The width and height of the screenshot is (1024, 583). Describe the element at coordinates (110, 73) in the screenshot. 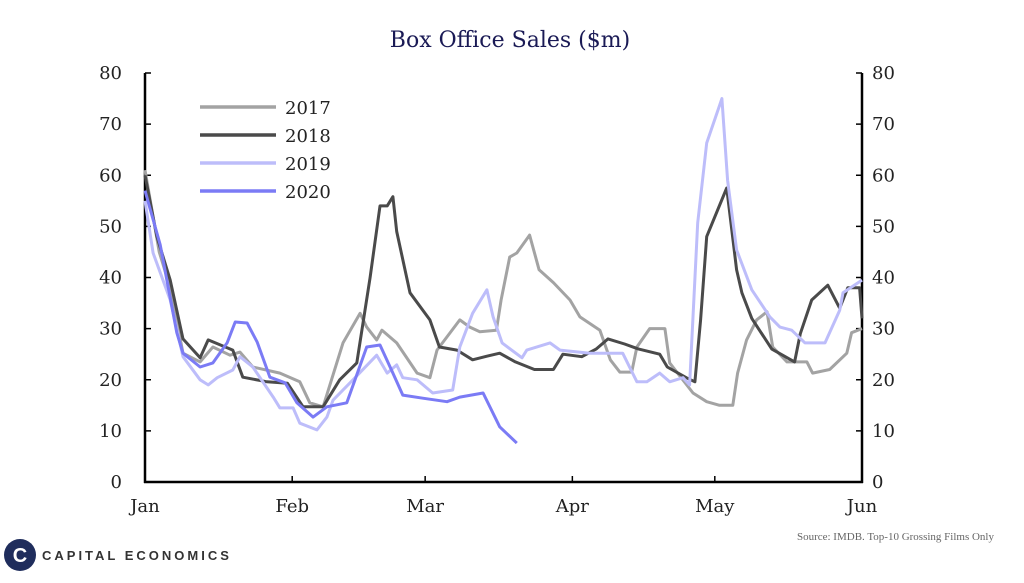

I see `y-tick-label-left: 80` at that location.